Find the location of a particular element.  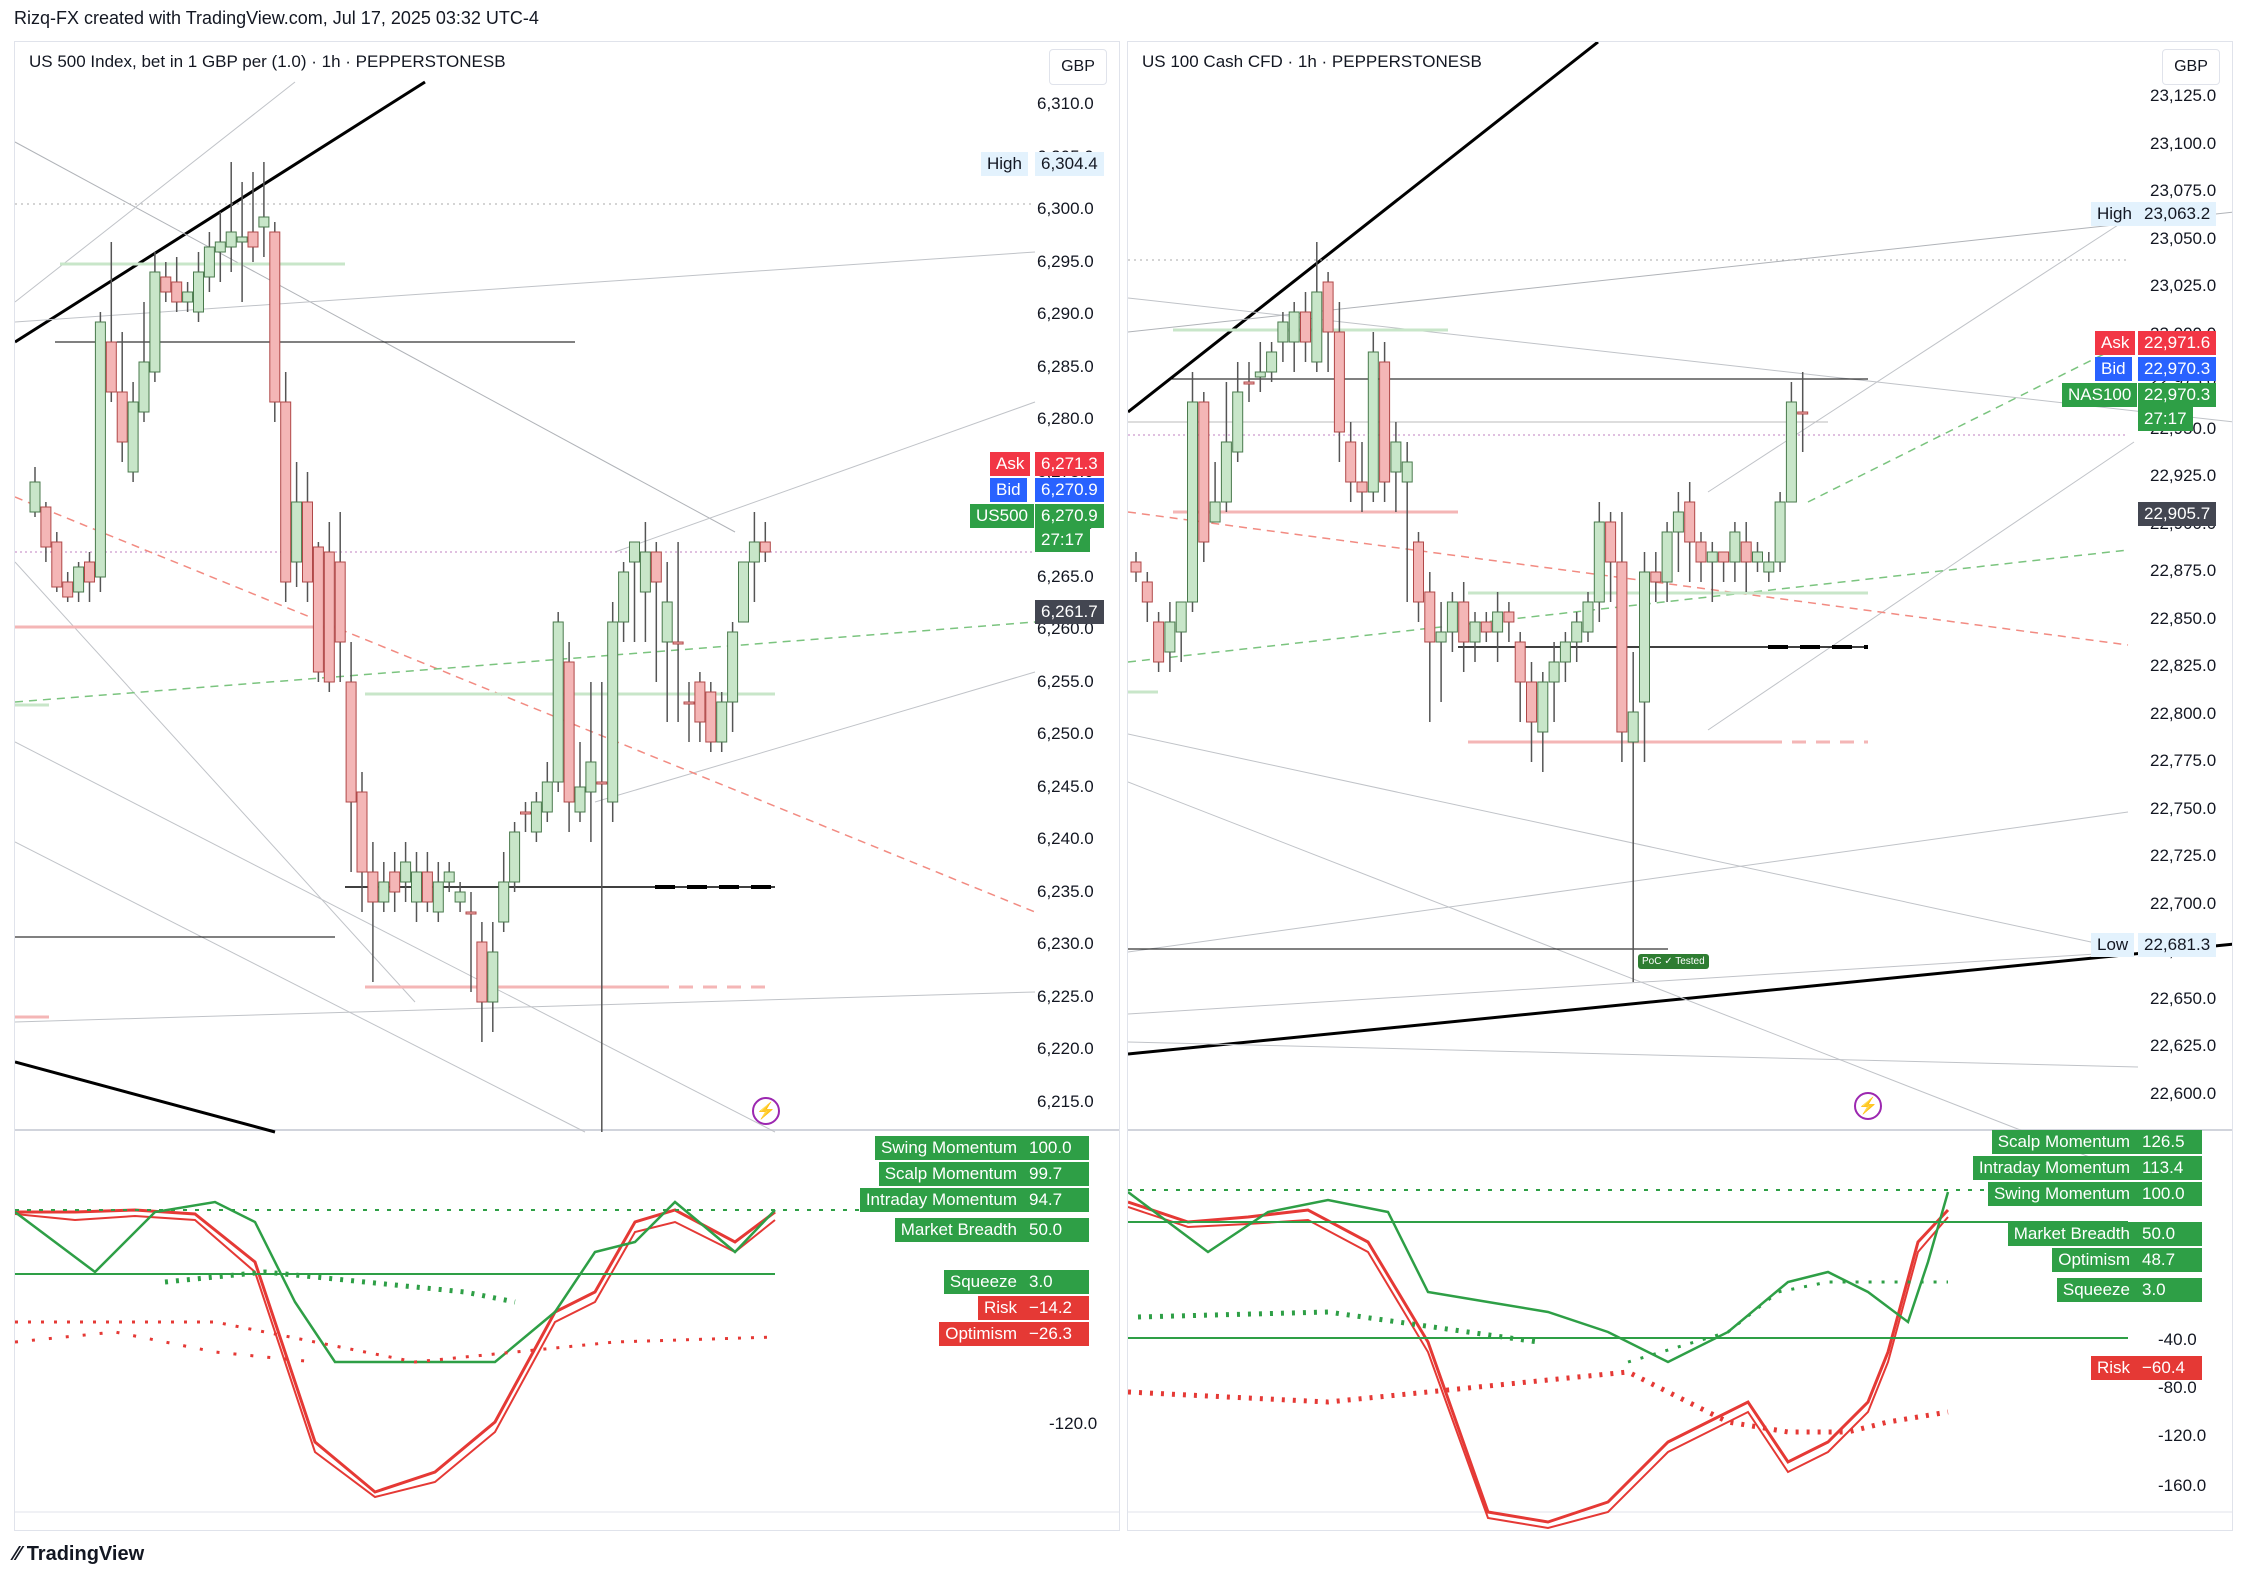

indicator-row: Optimism −26.3 is located at coordinates (1014, 1334).